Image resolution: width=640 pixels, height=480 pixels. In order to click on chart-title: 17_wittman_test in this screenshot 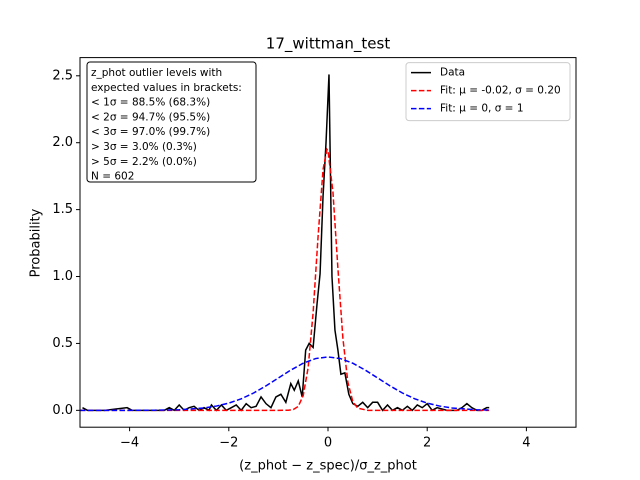, I will do `click(328, 44)`.